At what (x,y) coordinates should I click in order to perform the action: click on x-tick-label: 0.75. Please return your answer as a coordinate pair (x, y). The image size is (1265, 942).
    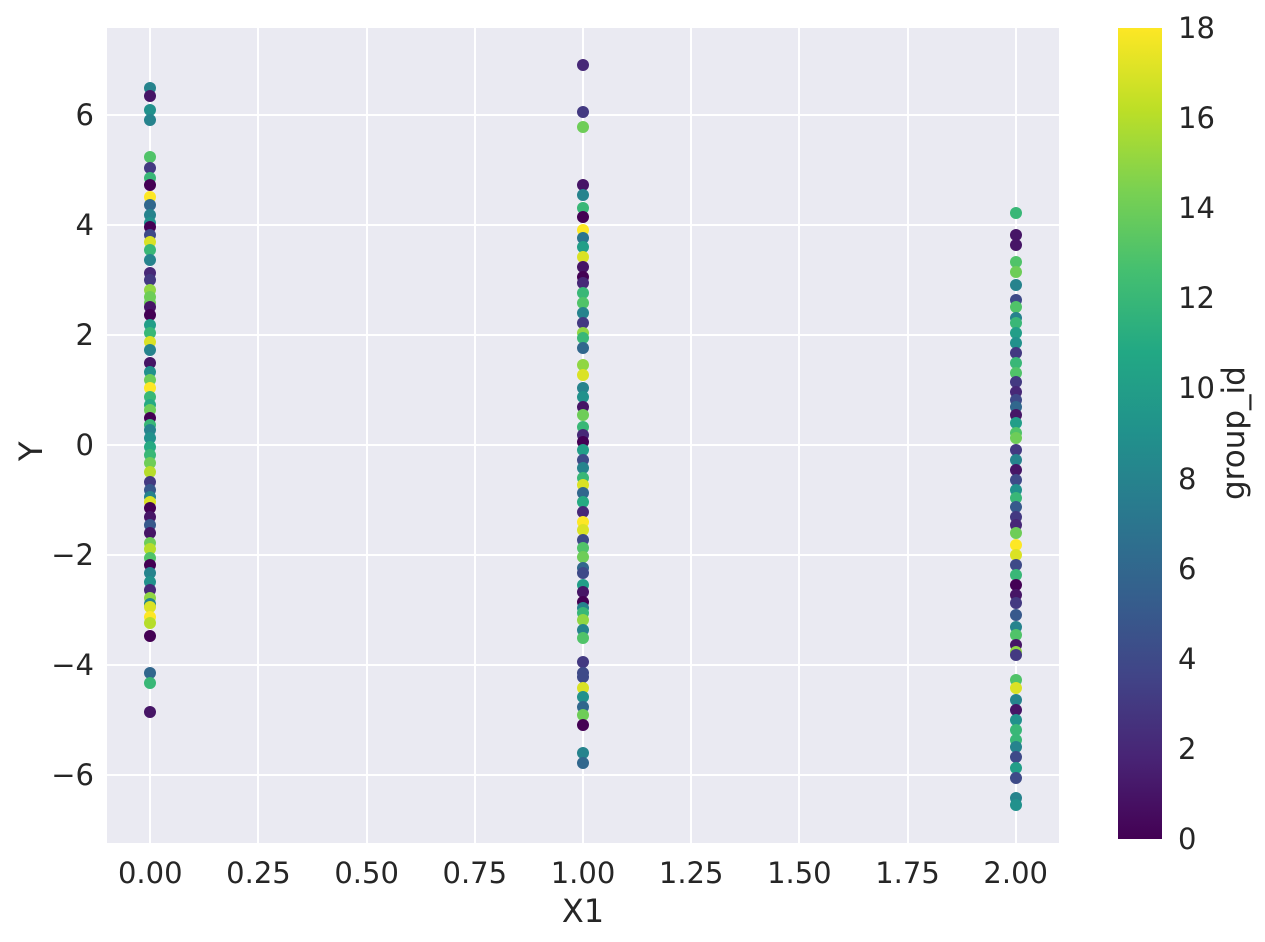
    Looking at the image, I should click on (475, 873).